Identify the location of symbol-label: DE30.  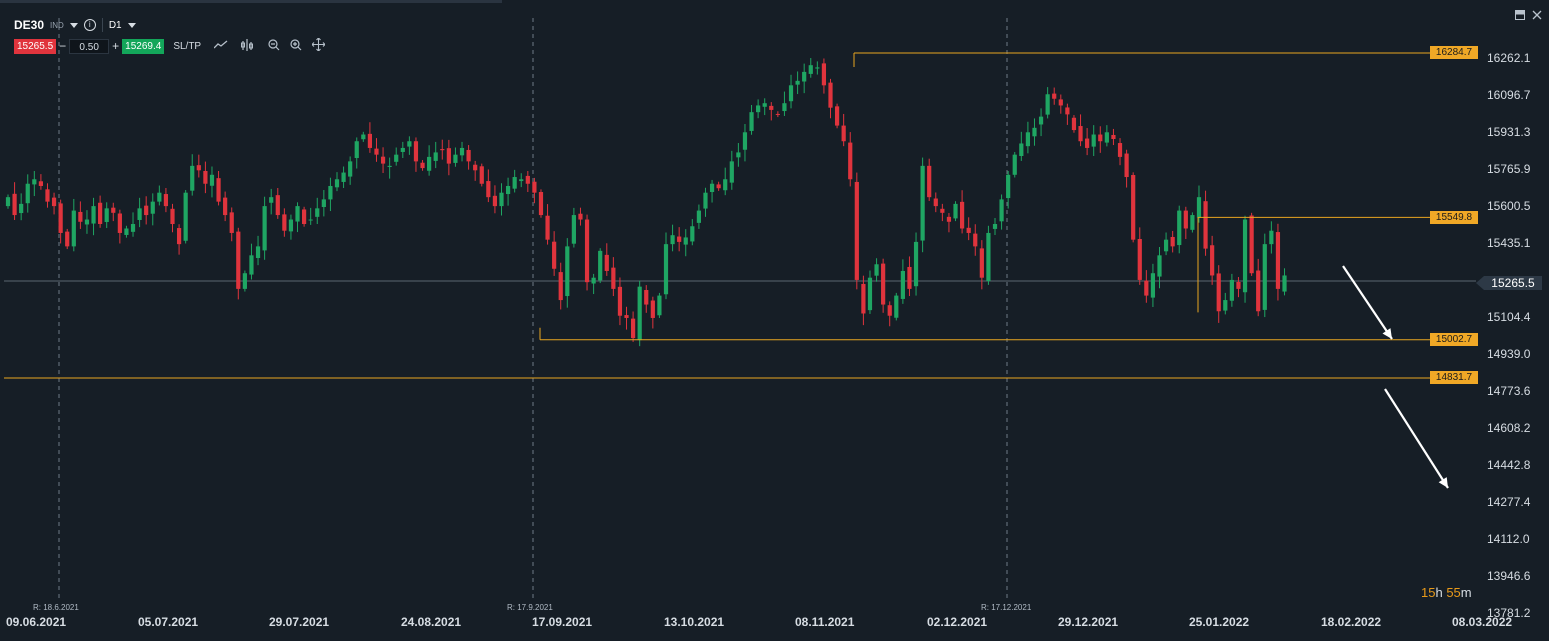
(29, 25).